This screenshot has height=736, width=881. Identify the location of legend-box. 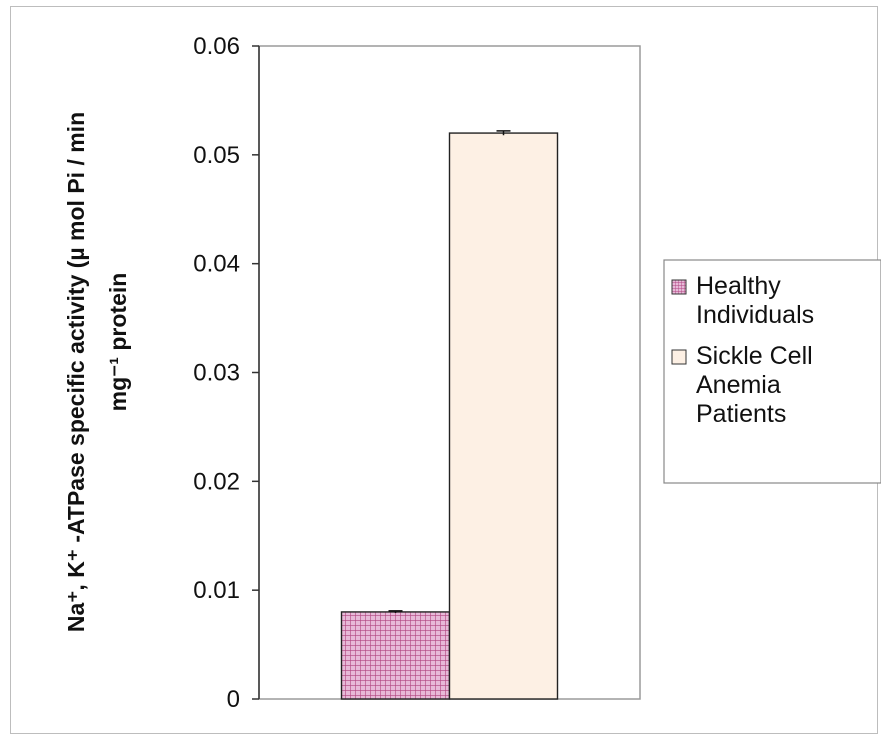
(772, 371).